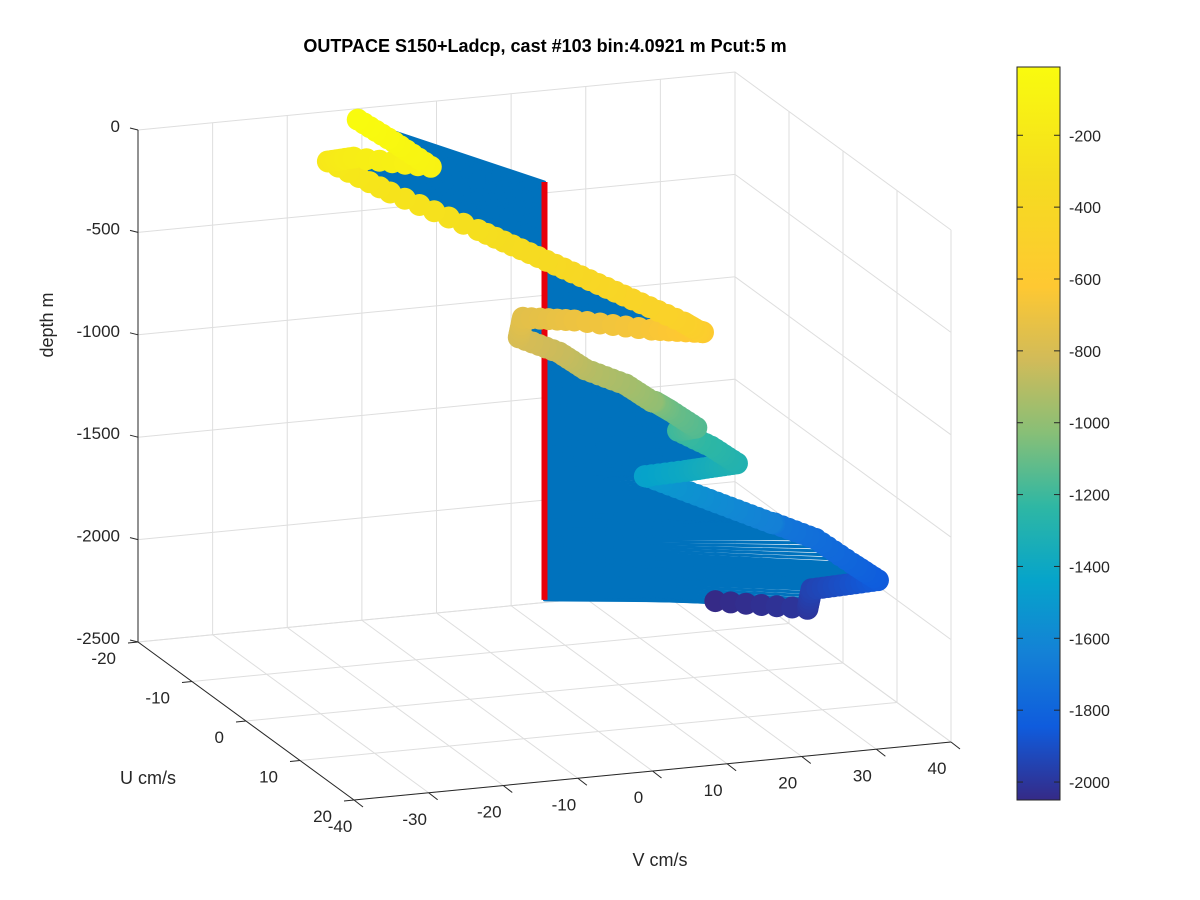  I want to click on colorbar-tick-label: -1000, so click(1089, 424).